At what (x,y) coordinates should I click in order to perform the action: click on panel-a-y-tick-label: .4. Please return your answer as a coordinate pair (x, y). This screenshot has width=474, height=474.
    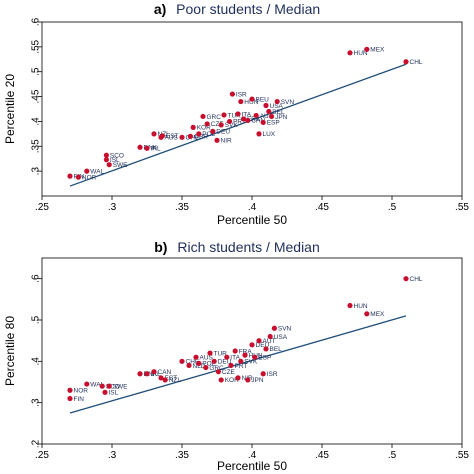
    Looking at the image, I should click on (36, 121).